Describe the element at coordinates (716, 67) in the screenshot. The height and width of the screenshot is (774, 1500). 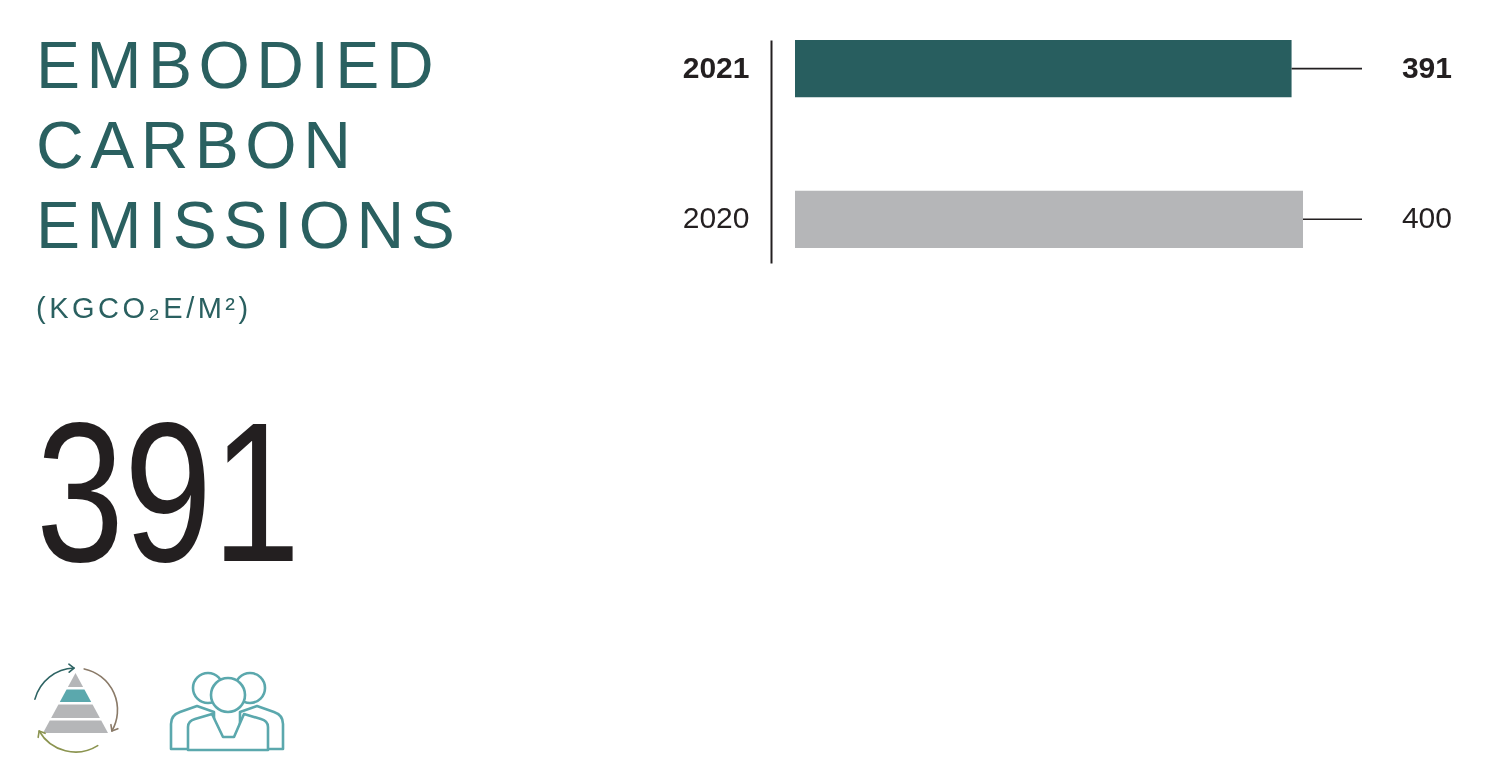
I see `y-tick-label: 2021` at that location.